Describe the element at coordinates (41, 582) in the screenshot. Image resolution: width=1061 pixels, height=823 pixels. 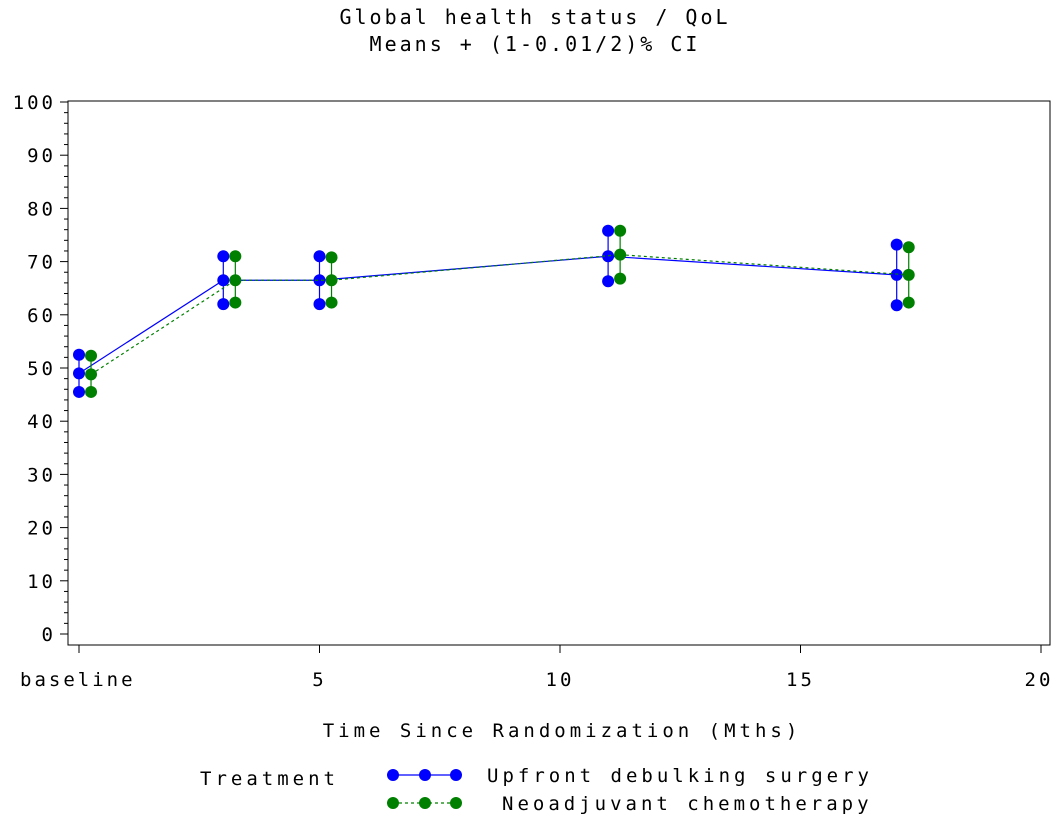
I see `y-tick-label: 10` at that location.